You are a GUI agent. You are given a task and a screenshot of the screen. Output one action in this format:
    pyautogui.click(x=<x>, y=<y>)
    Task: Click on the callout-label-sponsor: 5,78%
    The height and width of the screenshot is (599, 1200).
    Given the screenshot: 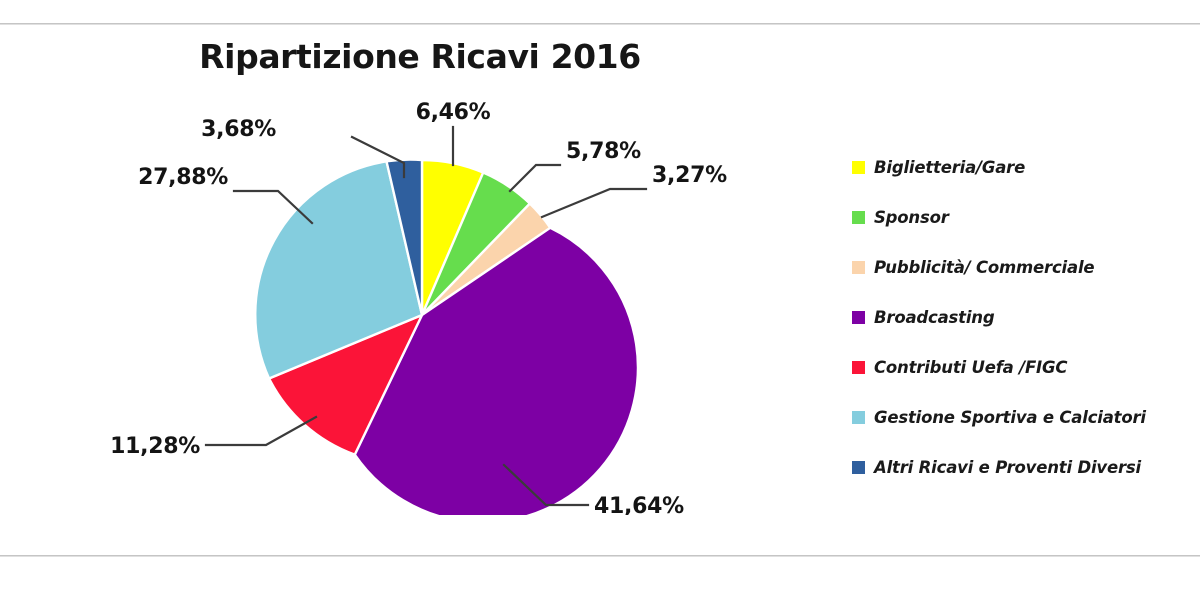 What is the action you would take?
    pyautogui.click(x=603, y=151)
    